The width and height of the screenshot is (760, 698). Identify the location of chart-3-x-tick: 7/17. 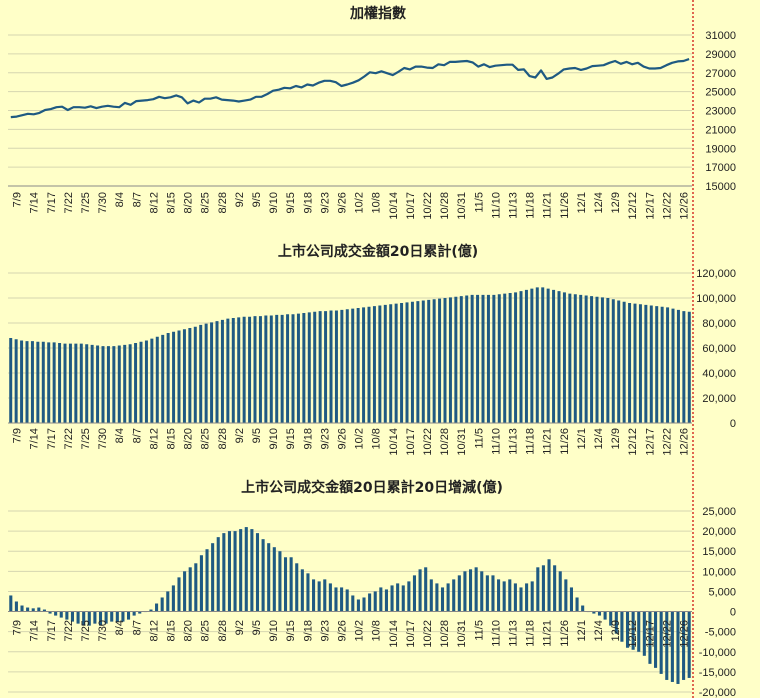
(52, 630).